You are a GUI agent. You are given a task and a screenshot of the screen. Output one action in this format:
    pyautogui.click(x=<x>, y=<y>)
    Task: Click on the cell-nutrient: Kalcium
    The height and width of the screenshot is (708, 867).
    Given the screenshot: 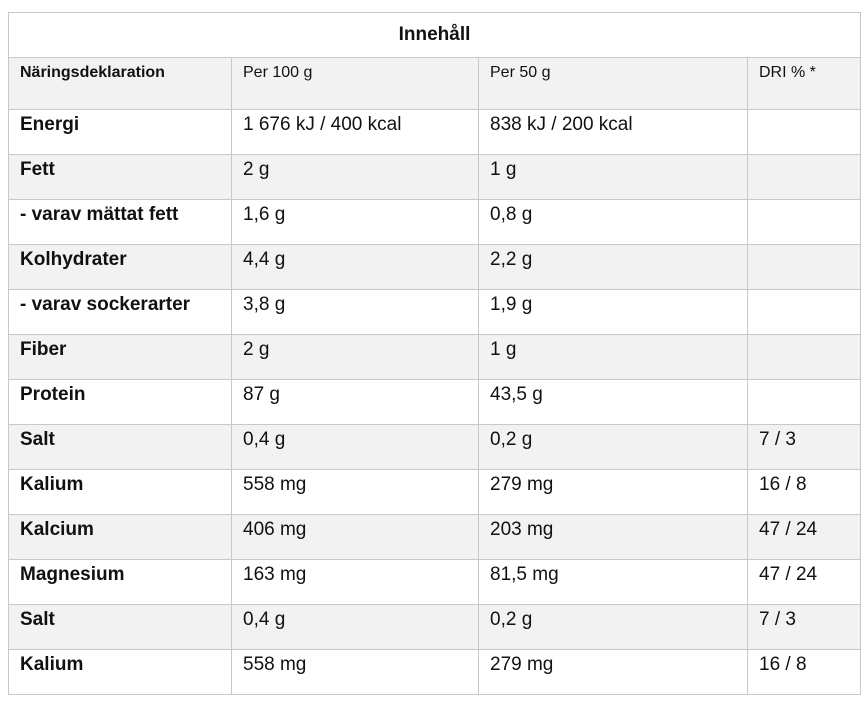 What is the action you would take?
    pyautogui.click(x=120, y=537)
    